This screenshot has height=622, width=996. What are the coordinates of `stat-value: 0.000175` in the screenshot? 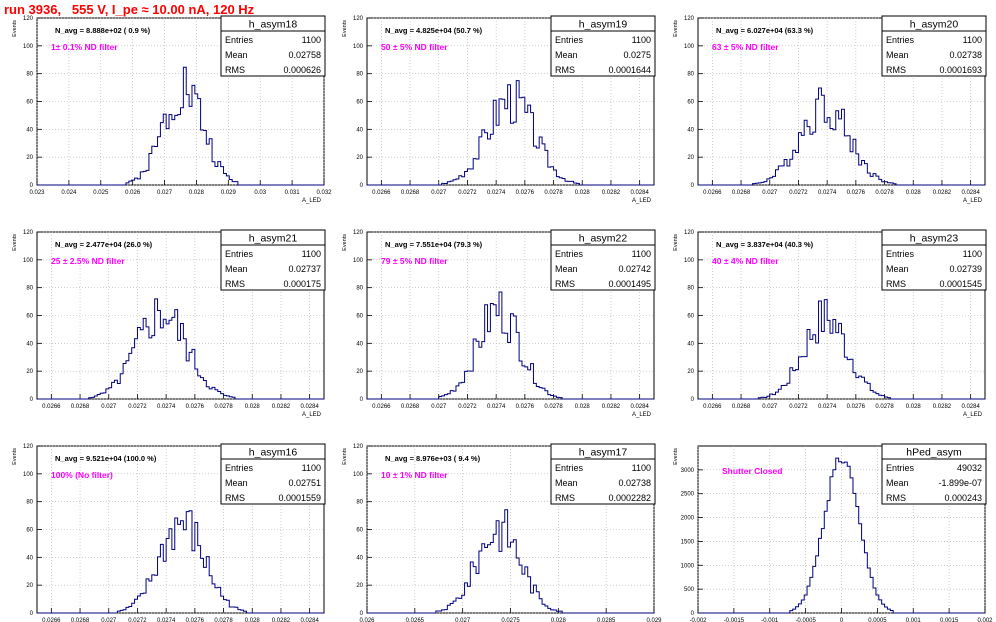 It's located at (302, 284).